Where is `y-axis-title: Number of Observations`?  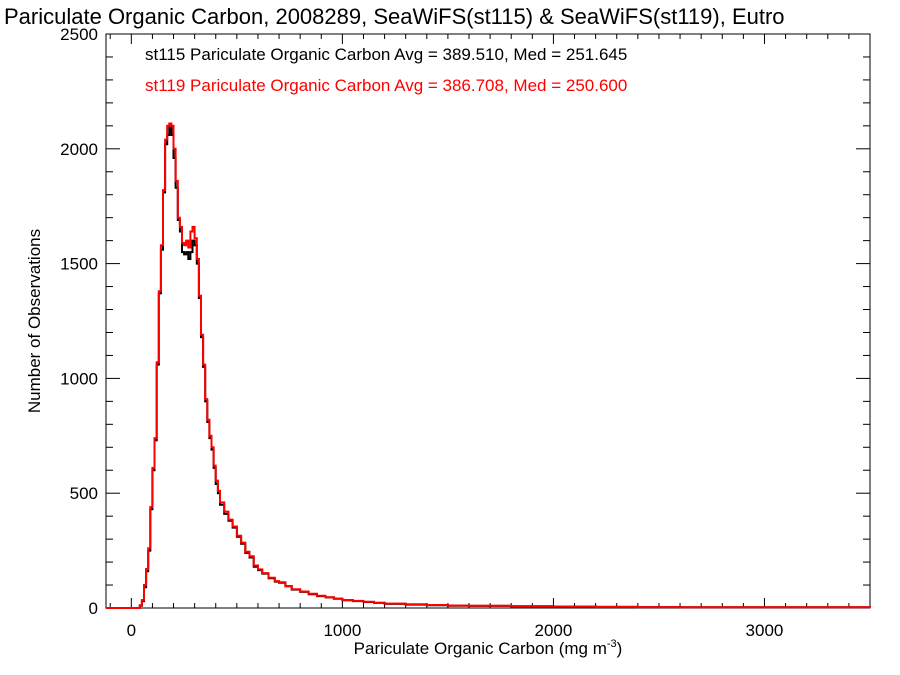
y-axis-title: Number of Observations is located at coordinates (34, 321).